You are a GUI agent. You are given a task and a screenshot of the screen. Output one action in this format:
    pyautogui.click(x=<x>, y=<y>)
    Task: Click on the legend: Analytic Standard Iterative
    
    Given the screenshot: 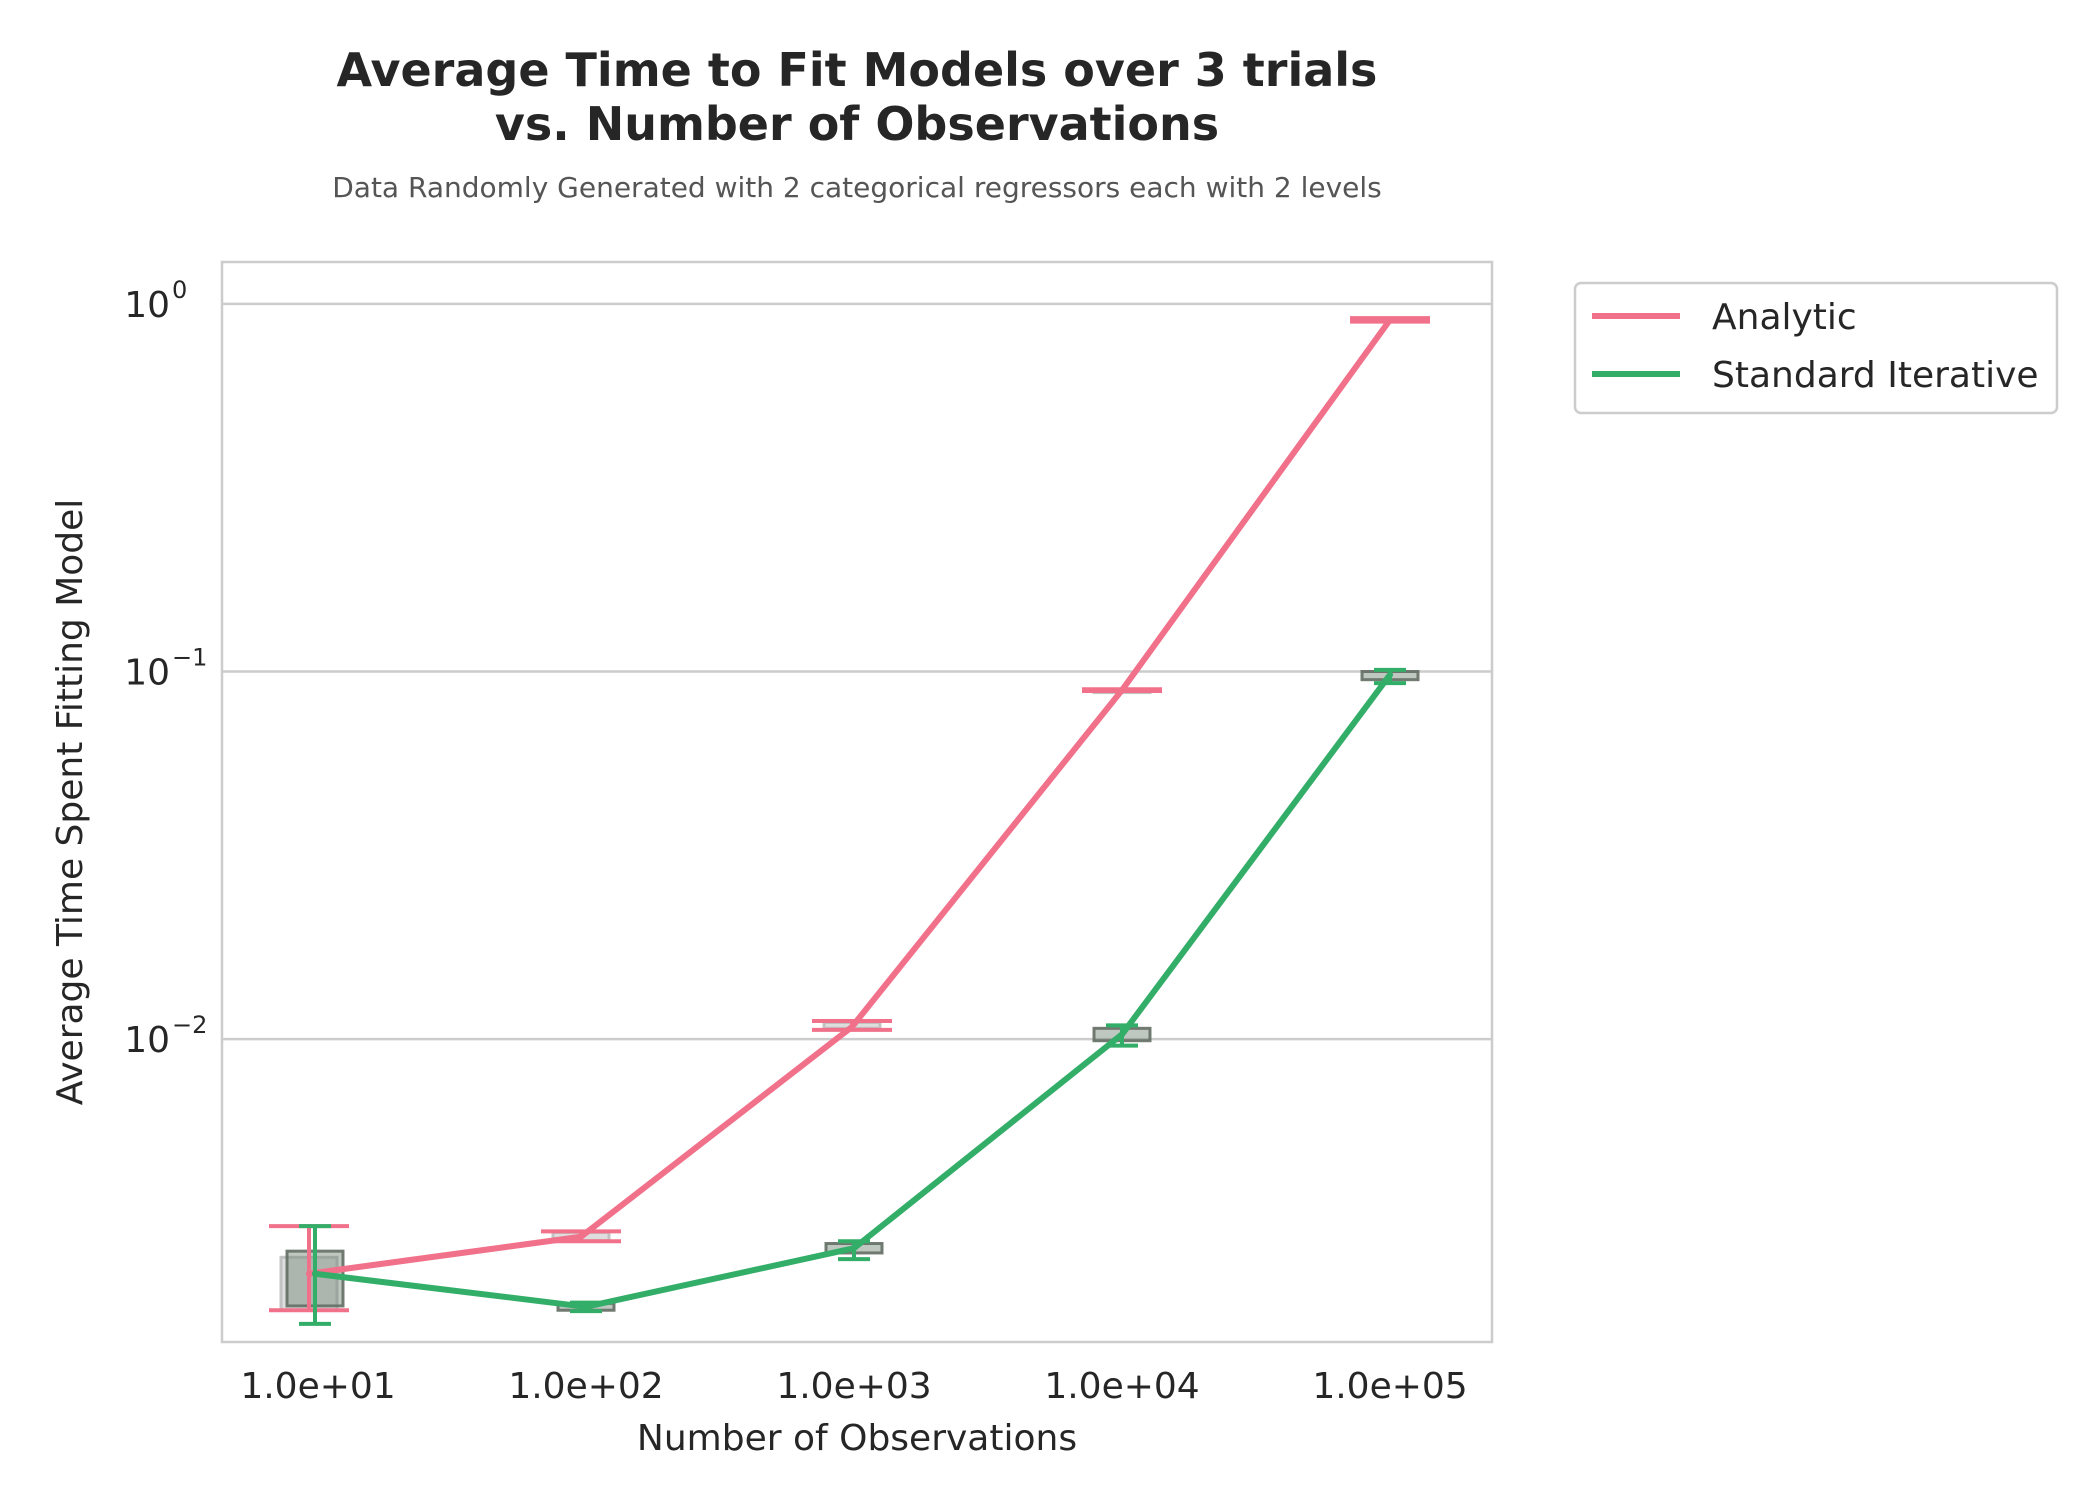 What is the action you would take?
    pyautogui.click(x=1816, y=348)
    